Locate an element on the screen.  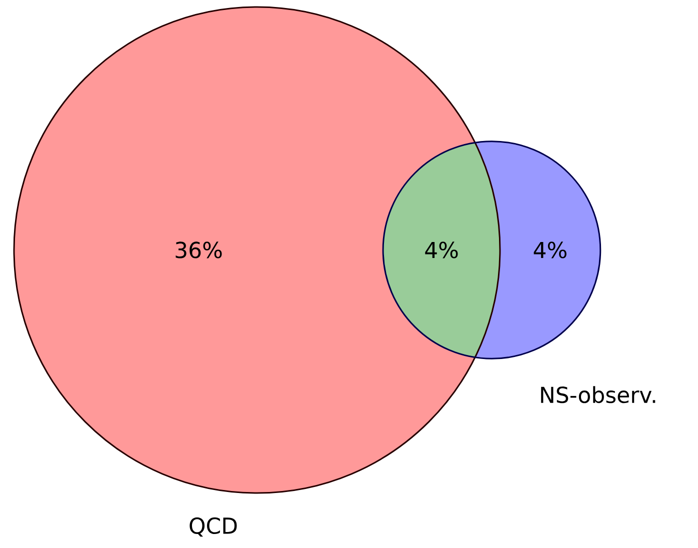
data-label: 36% is located at coordinates (199, 250).